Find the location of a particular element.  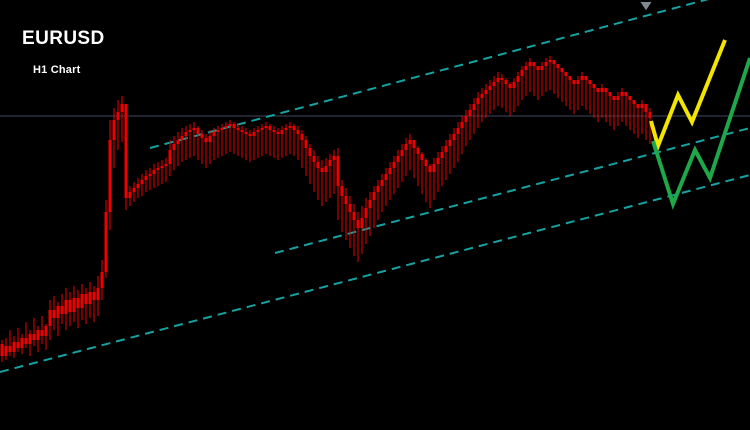

forecast-paths-layer is located at coordinates (699, 124).